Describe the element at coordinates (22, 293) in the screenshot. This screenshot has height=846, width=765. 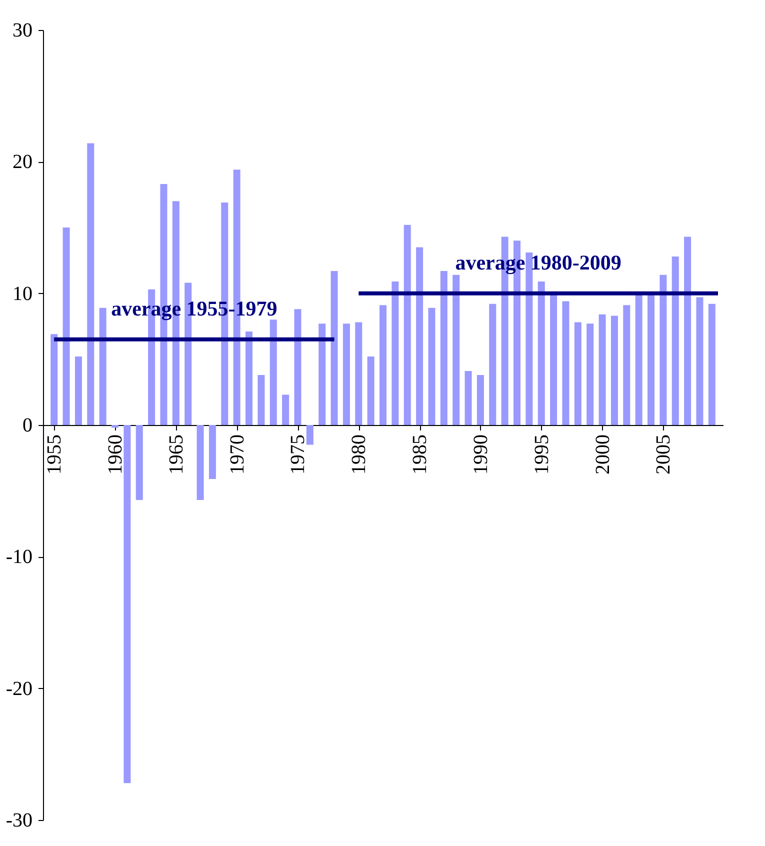
I see `y-tick-label: 10` at that location.